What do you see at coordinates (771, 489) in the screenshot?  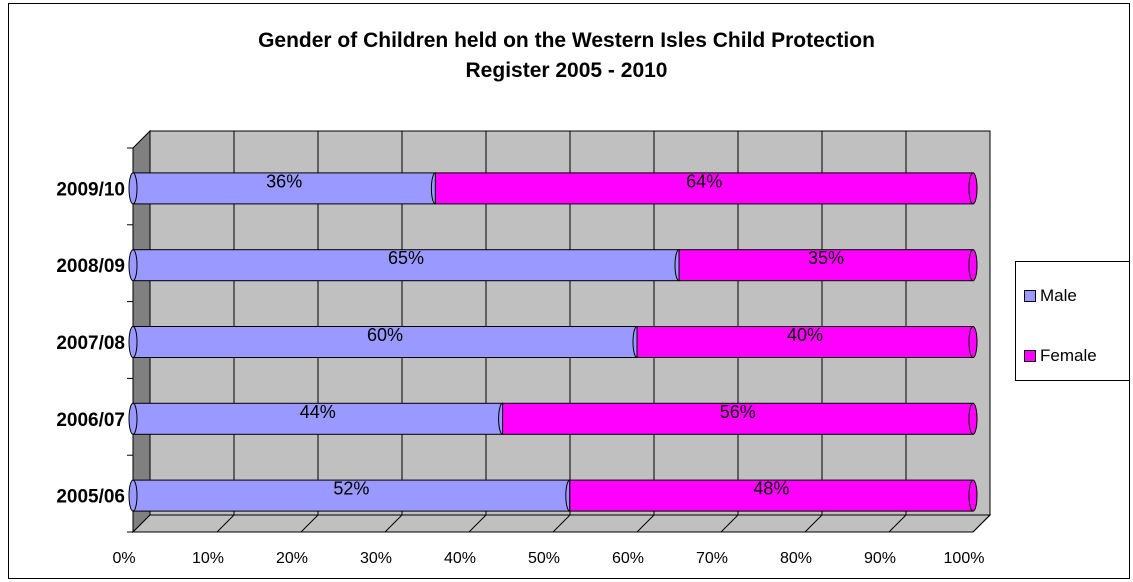 I see `data-label-female-0: 48%` at bounding box center [771, 489].